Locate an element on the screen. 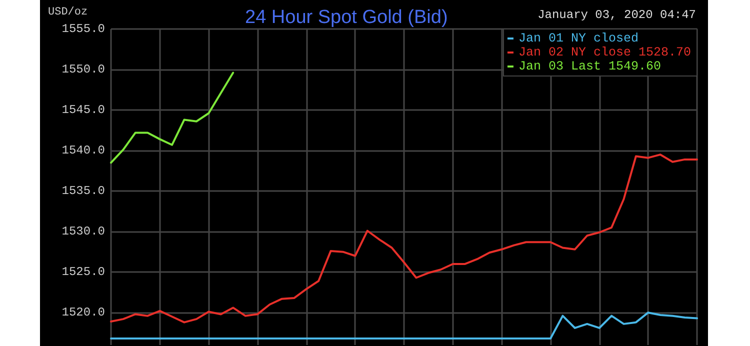  y-tick-label: 1545.0 is located at coordinates (83, 110).